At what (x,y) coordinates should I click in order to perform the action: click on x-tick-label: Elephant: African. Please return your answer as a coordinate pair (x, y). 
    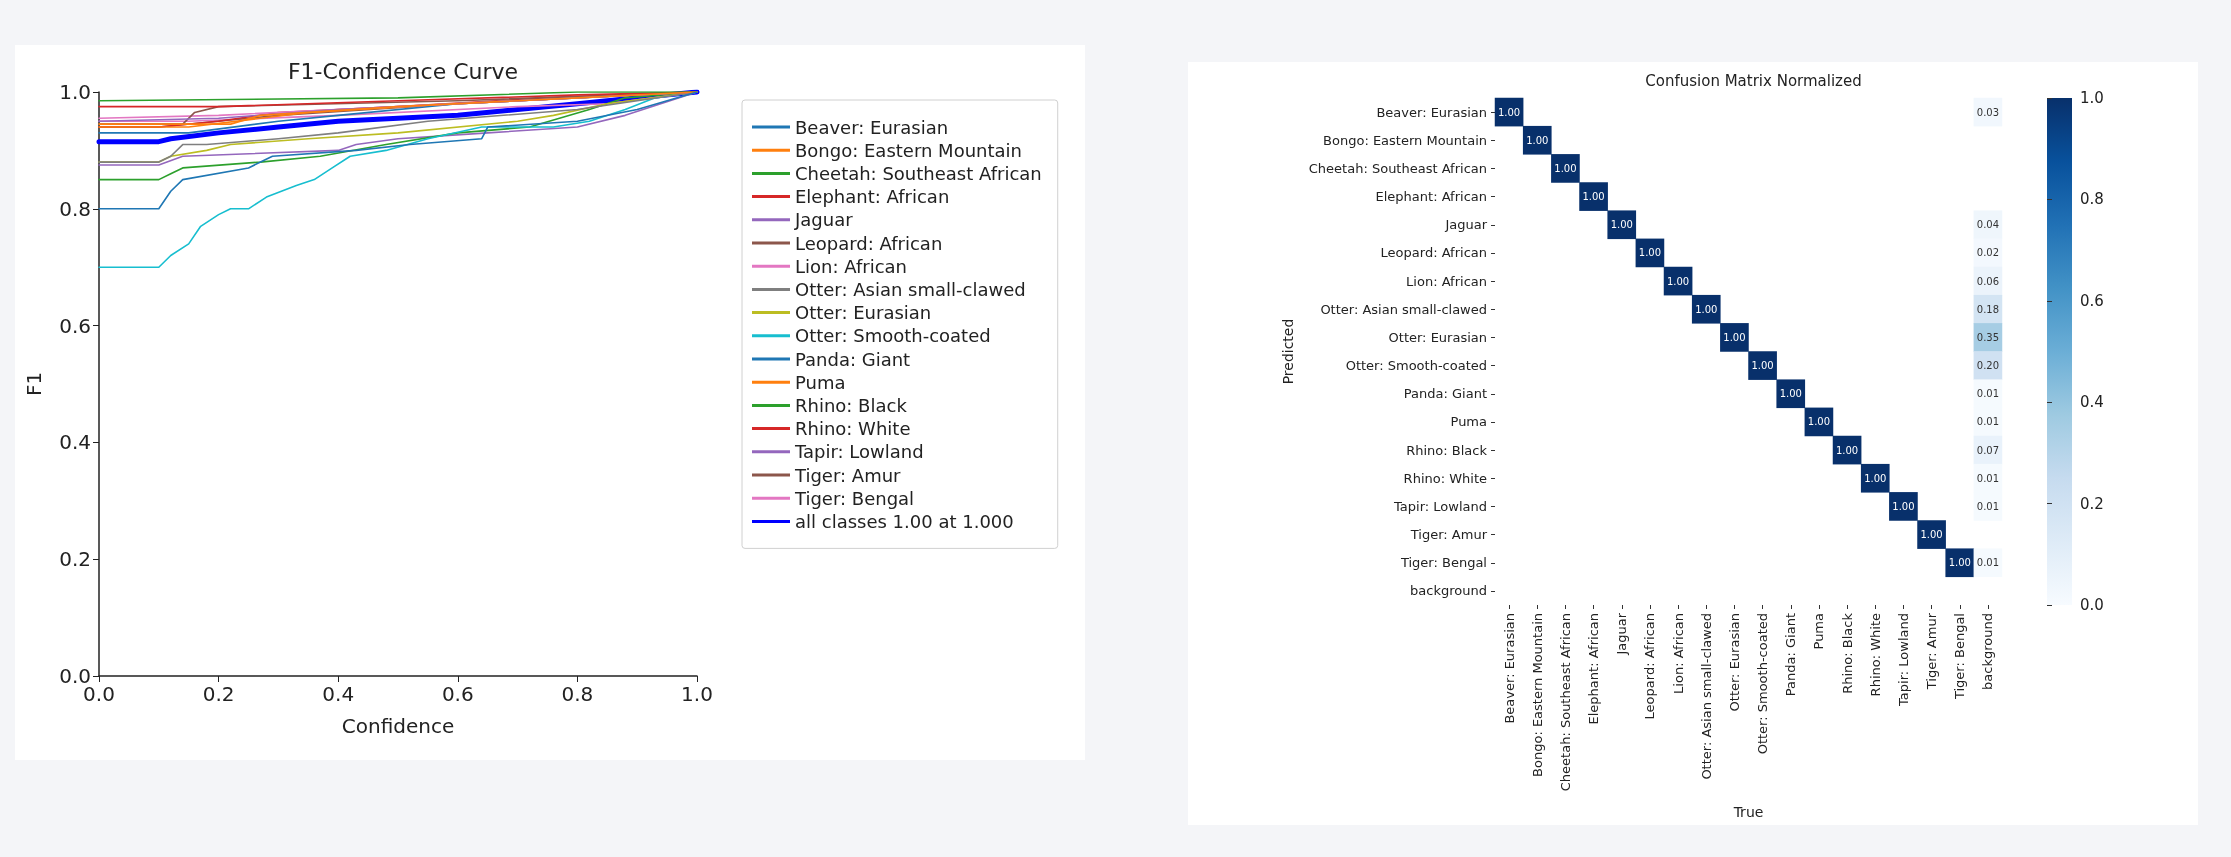
    Looking at the image, I should click on (1594, 669).